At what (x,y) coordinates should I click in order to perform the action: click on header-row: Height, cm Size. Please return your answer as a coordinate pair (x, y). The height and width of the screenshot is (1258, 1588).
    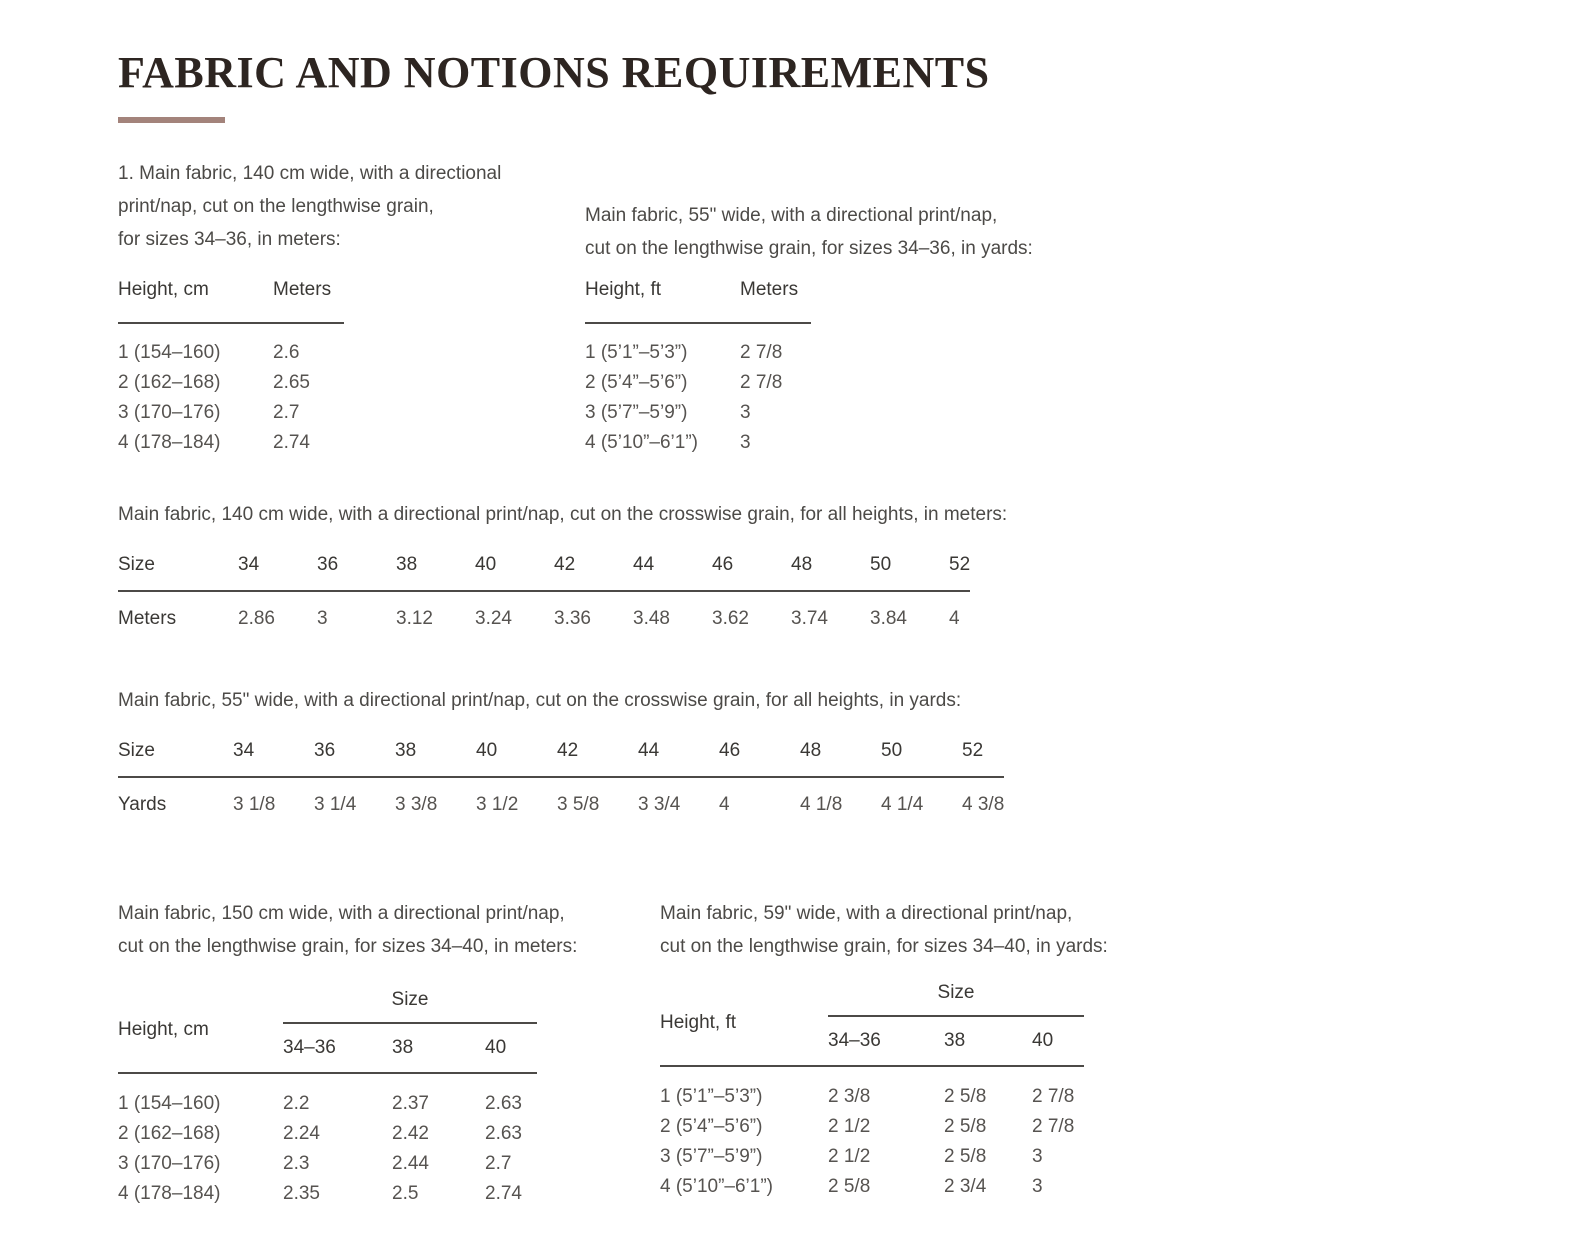
    Looking at the image, I should click on (327, 1014).